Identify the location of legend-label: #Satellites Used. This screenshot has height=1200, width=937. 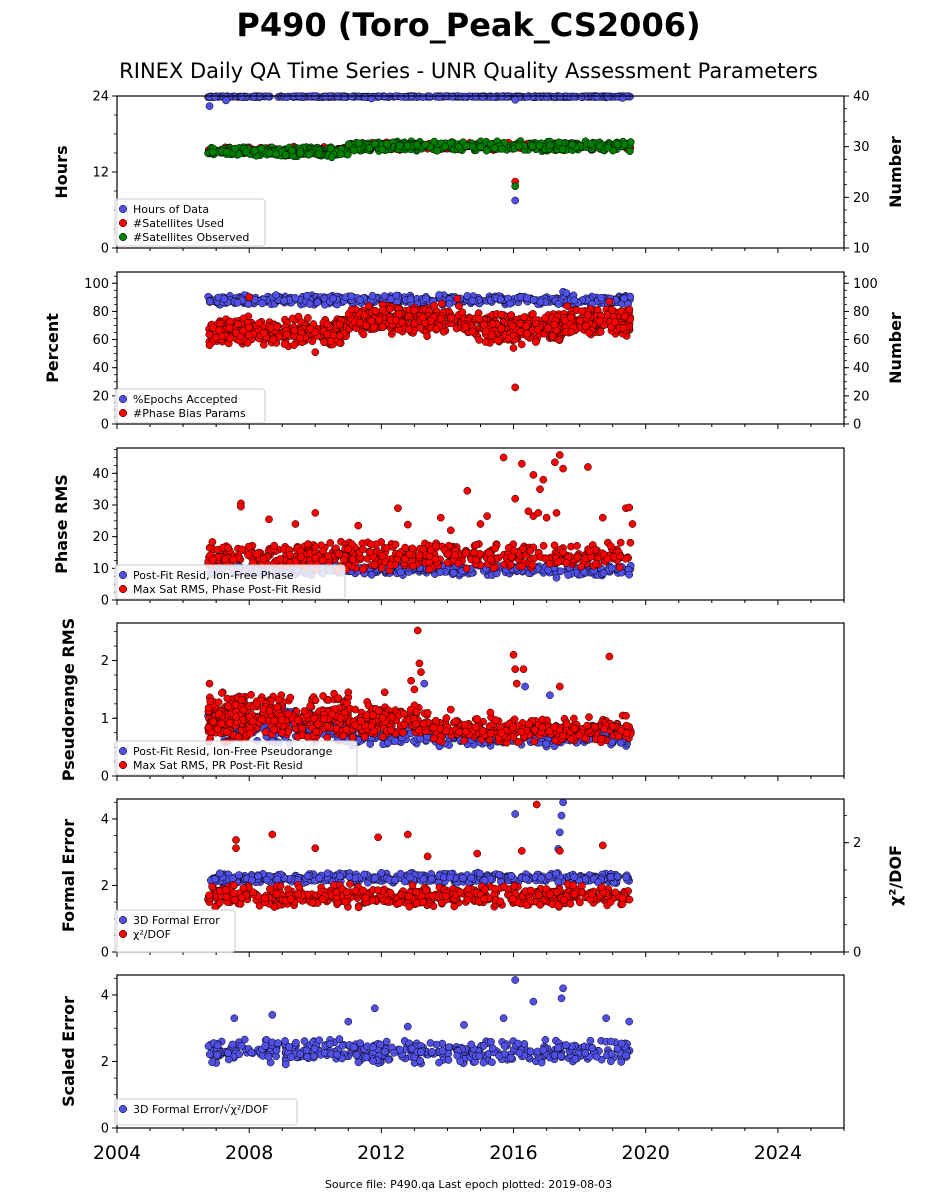
(178, 223).